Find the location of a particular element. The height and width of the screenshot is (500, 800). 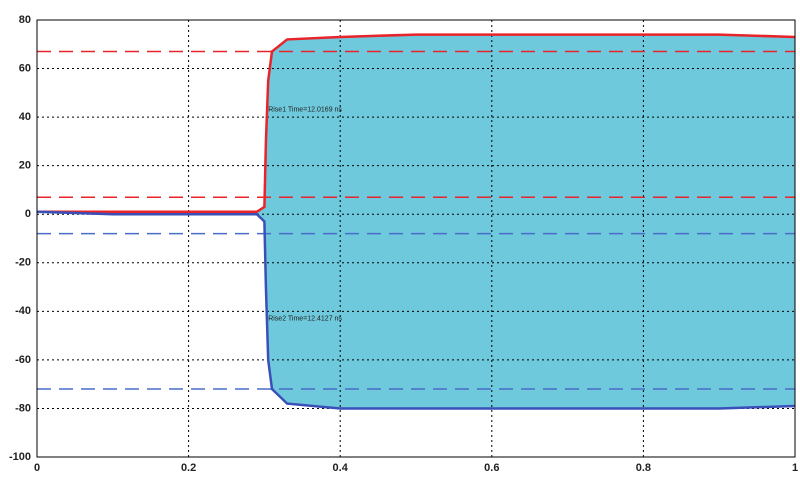

y-tick-label: 80 is located at coordinates (25, 20).